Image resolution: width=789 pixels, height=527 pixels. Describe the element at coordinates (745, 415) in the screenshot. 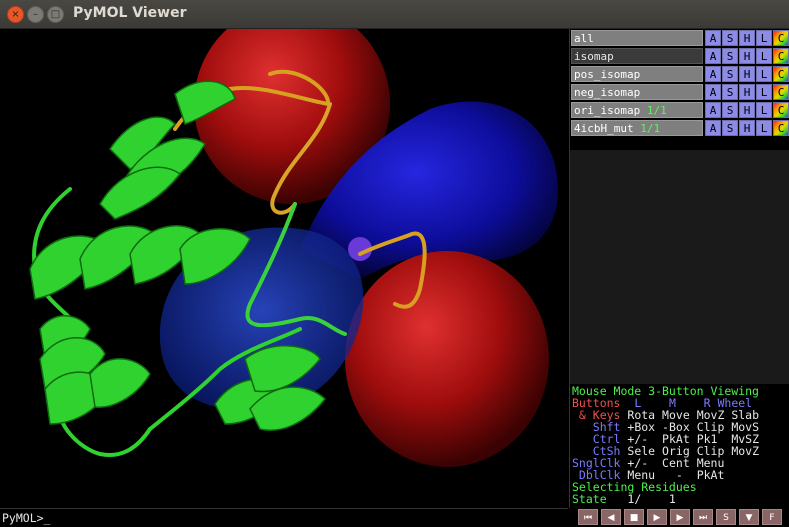

I see `mouse-binding-w: Slab` at that location.